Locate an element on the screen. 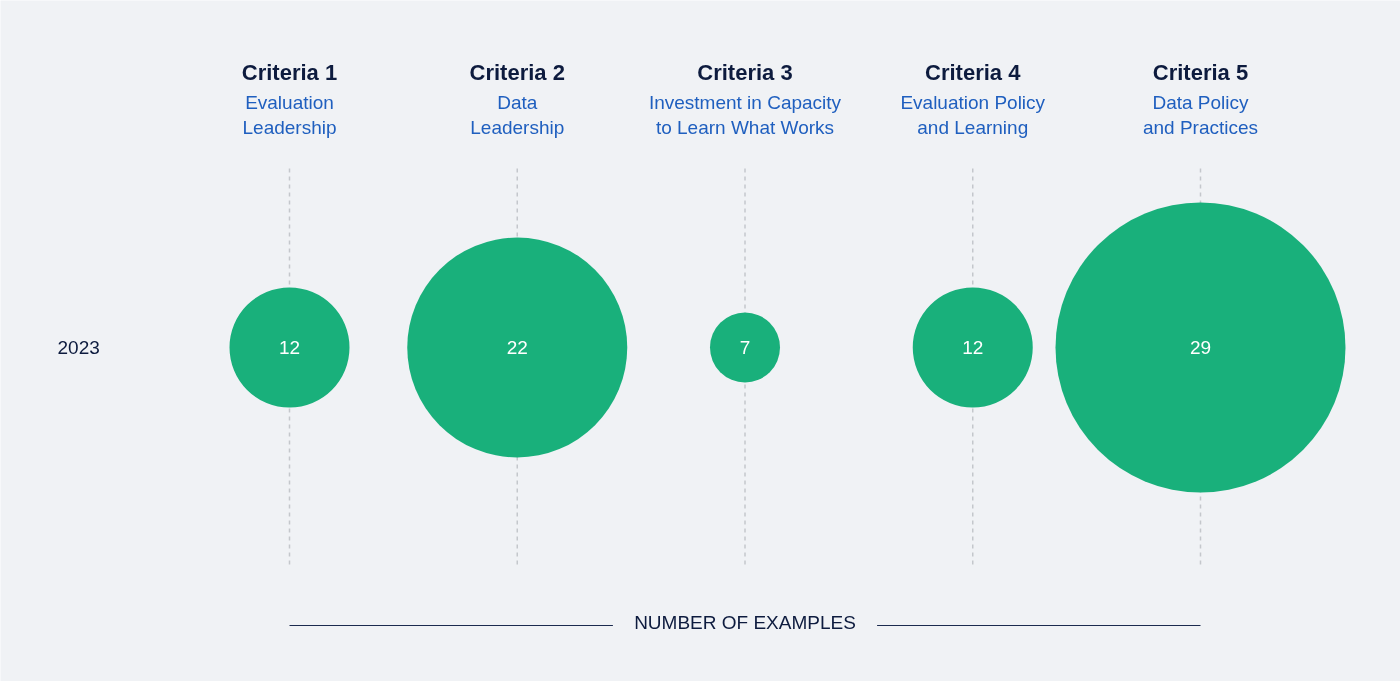 The width and height of the screenshot is (1400, 681). category-label: Criteria 5 Data Policy and Practices is located at coordinates (1200, 99).